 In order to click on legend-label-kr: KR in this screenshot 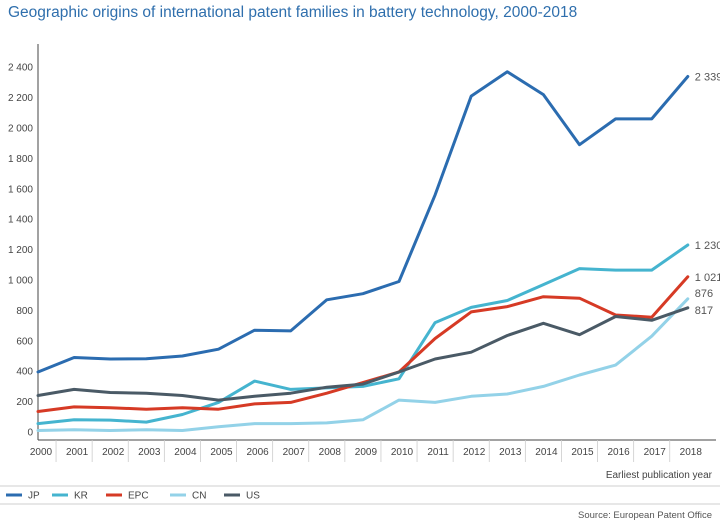, I will do `click(81, 496)`.